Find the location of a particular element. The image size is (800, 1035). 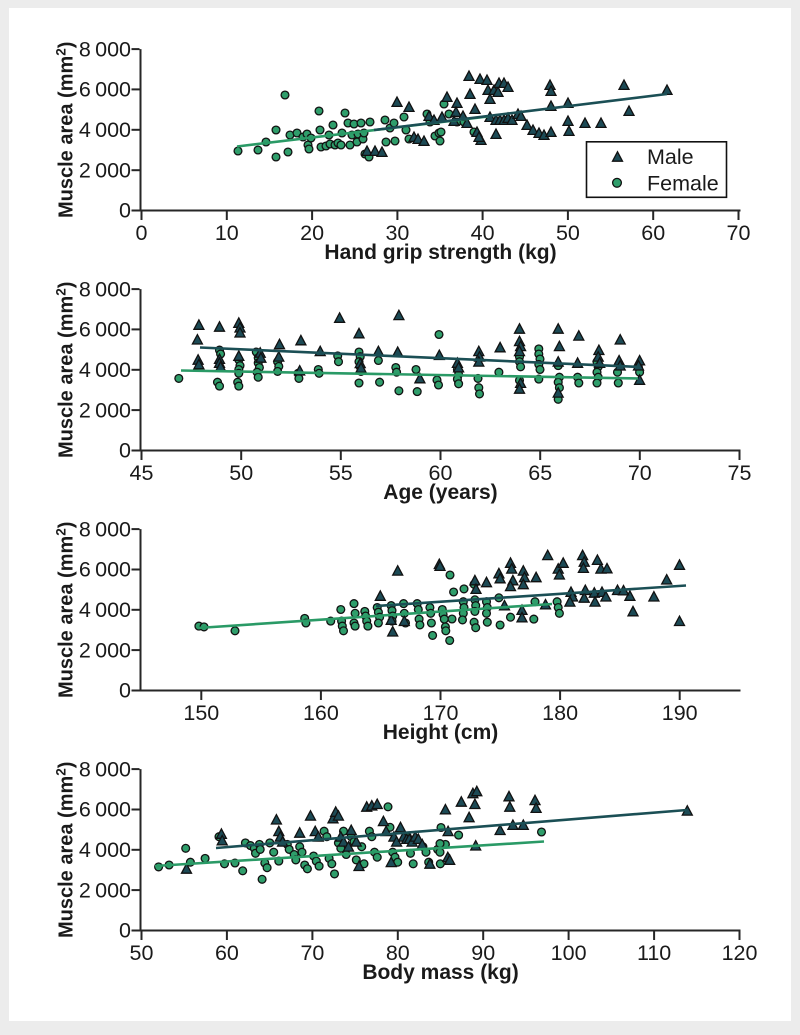

svg-text: Age (years) is located at coordinates (440, 492).